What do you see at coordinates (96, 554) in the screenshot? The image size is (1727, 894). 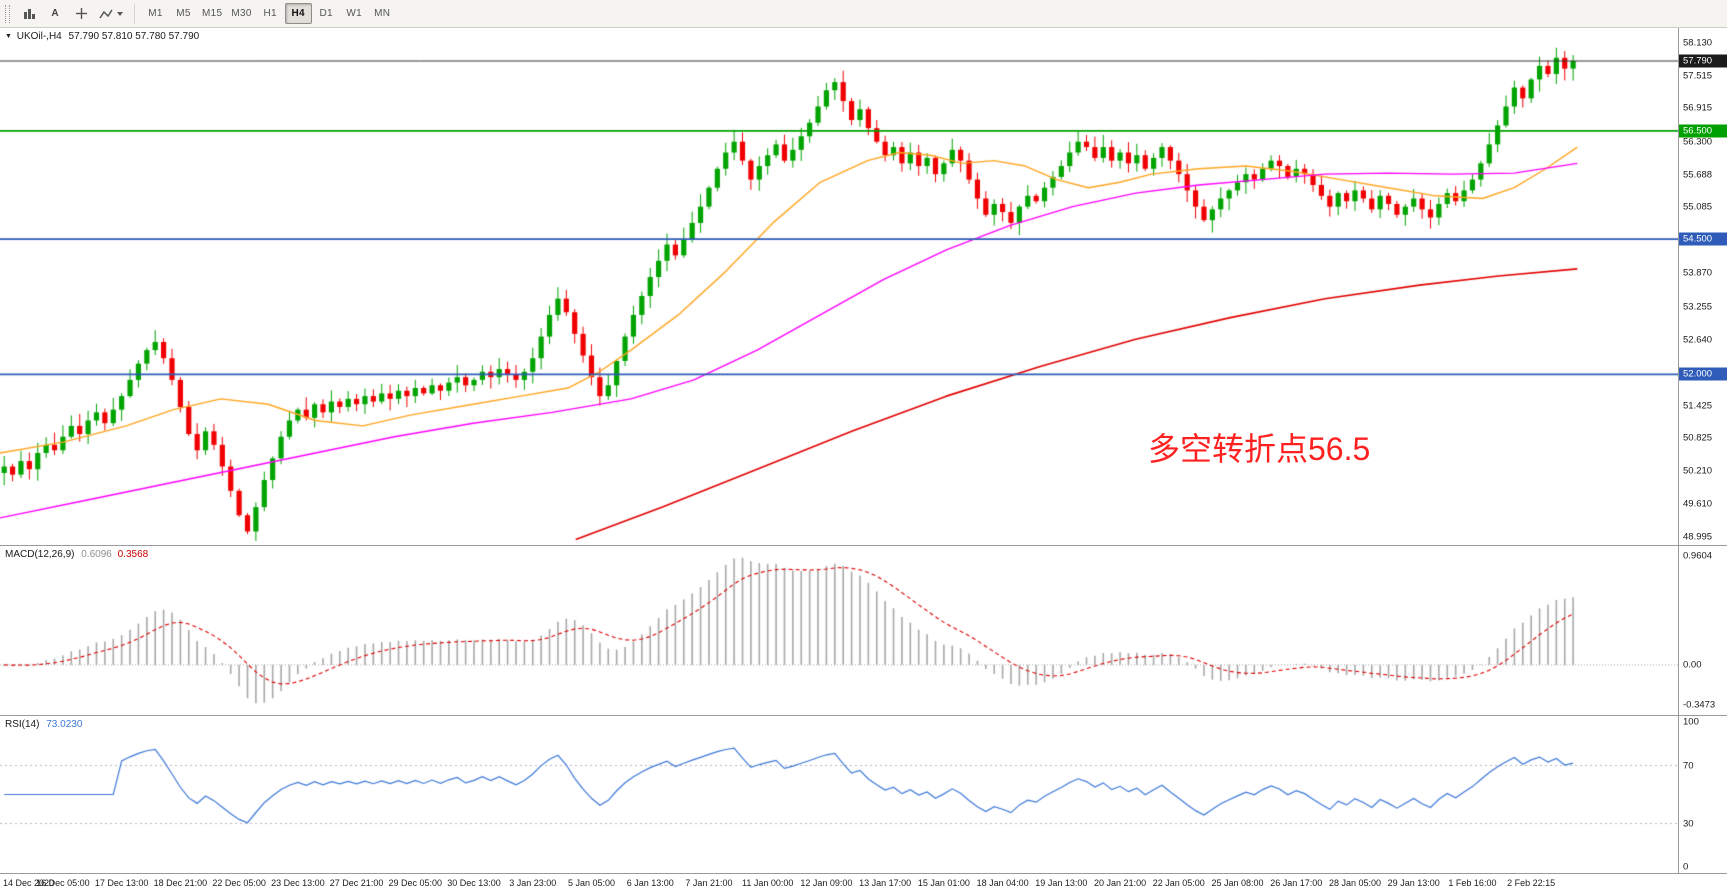 I see `macd-main-value: 0.6096` at bounding box center [96, 554].